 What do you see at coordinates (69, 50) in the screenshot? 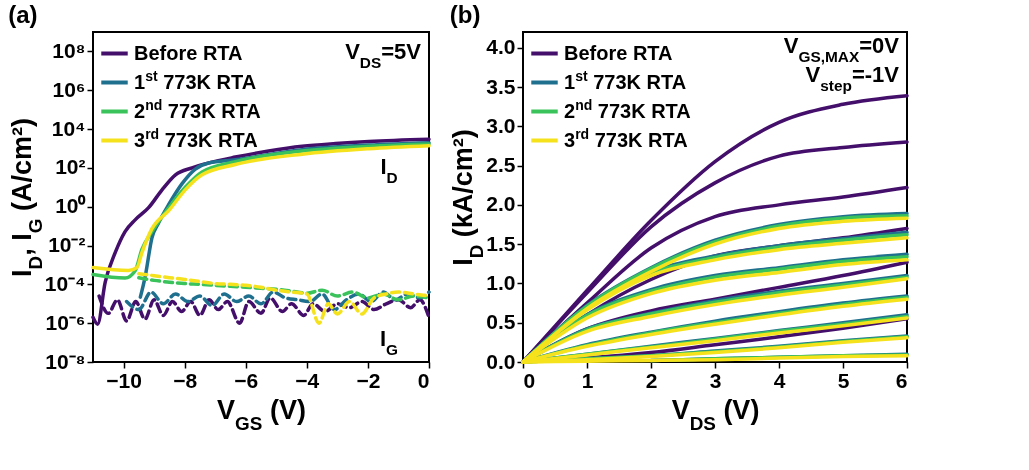
I see `y-tick-label: 10⁸` at bounding box center [69, 50].